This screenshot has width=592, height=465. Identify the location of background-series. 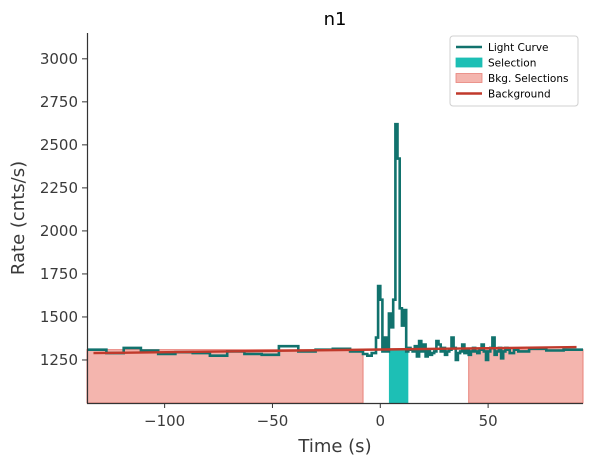
(335, 350).